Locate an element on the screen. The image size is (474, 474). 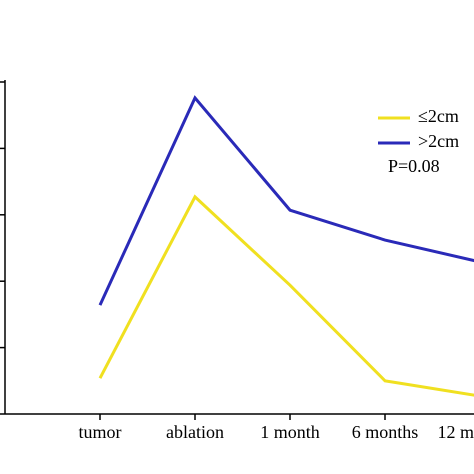
x-tick-label: tumor is located at coordinates (100, 432).